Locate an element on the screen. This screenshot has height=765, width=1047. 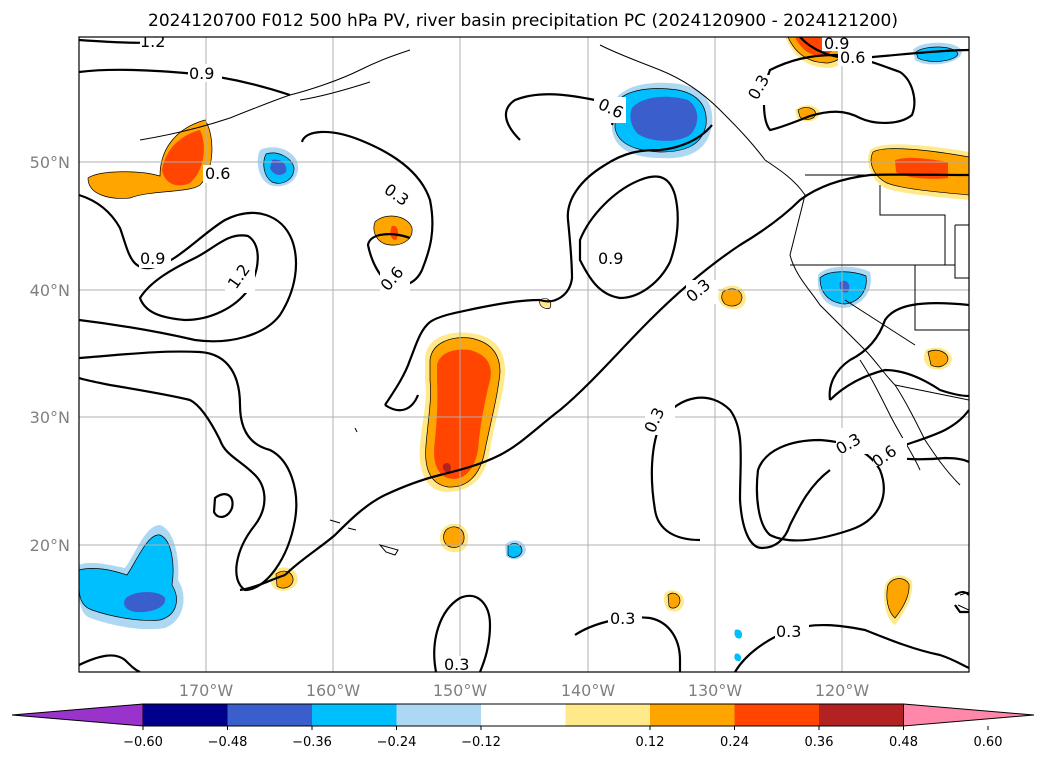
lon-label: 140°W is located at coordinates (588, 690).